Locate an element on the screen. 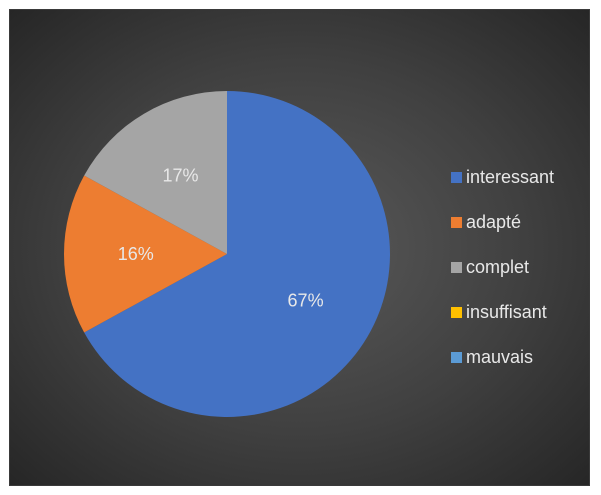 The width and height of the screenshot is (601, 495). legend-item-interessant: interessant is located at coordinates (521, 177).